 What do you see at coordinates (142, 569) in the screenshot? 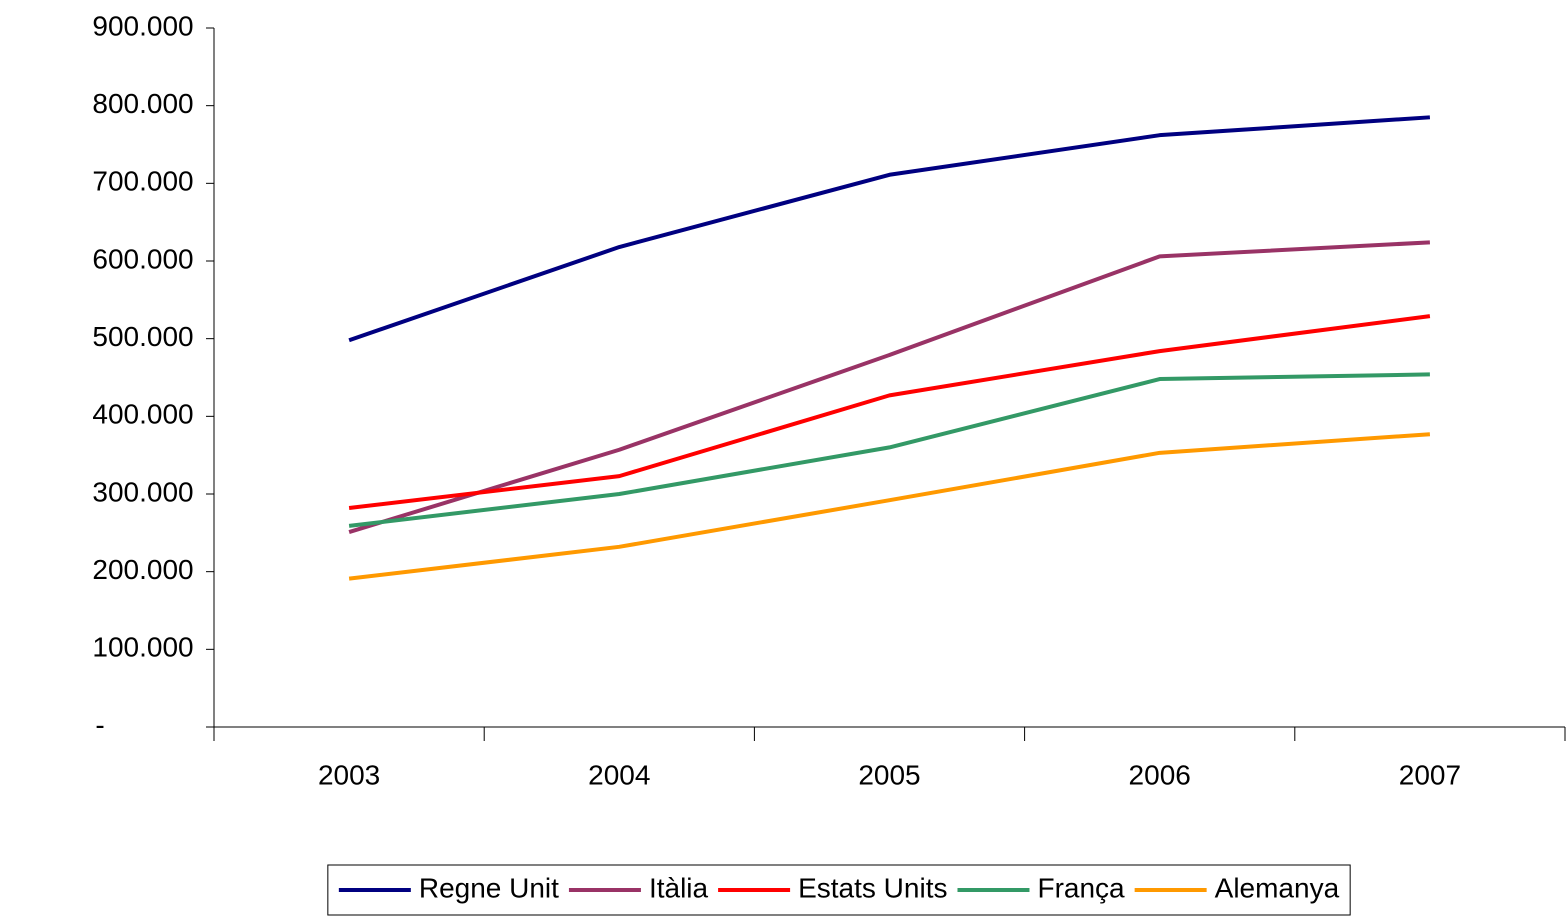
I see `y-tick-label: 200.000` at bounding box center [142, 569].